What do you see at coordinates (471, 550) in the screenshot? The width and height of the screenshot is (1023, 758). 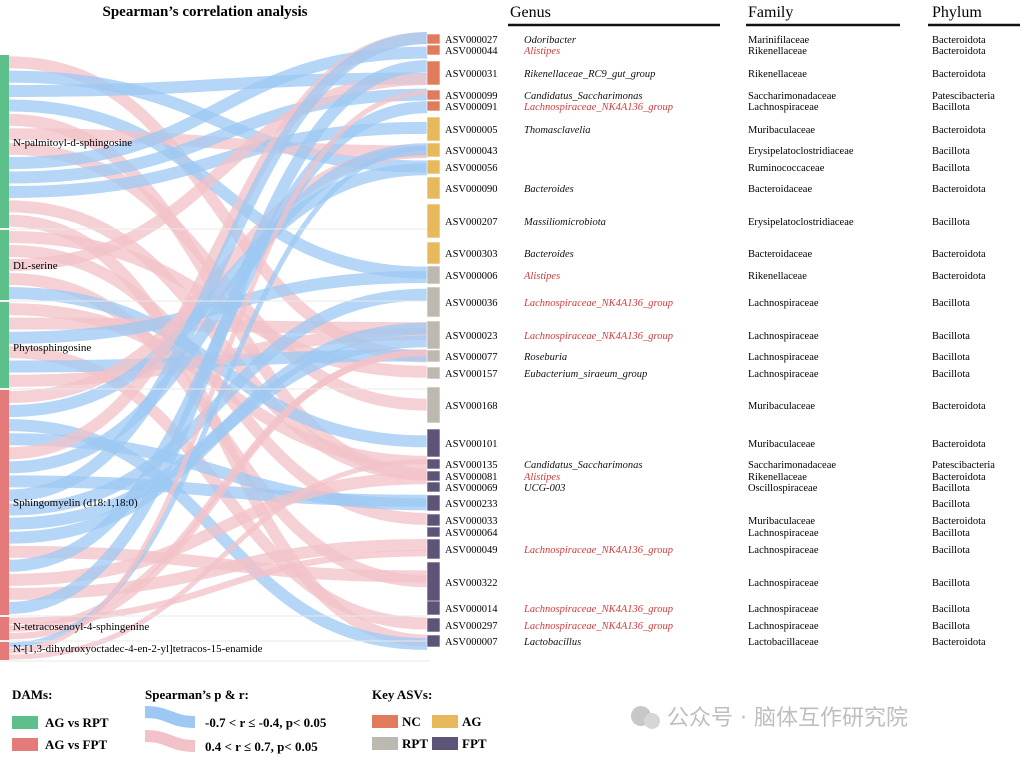 I see `asv-label: ASV000049` at bounding box center [471, 550].